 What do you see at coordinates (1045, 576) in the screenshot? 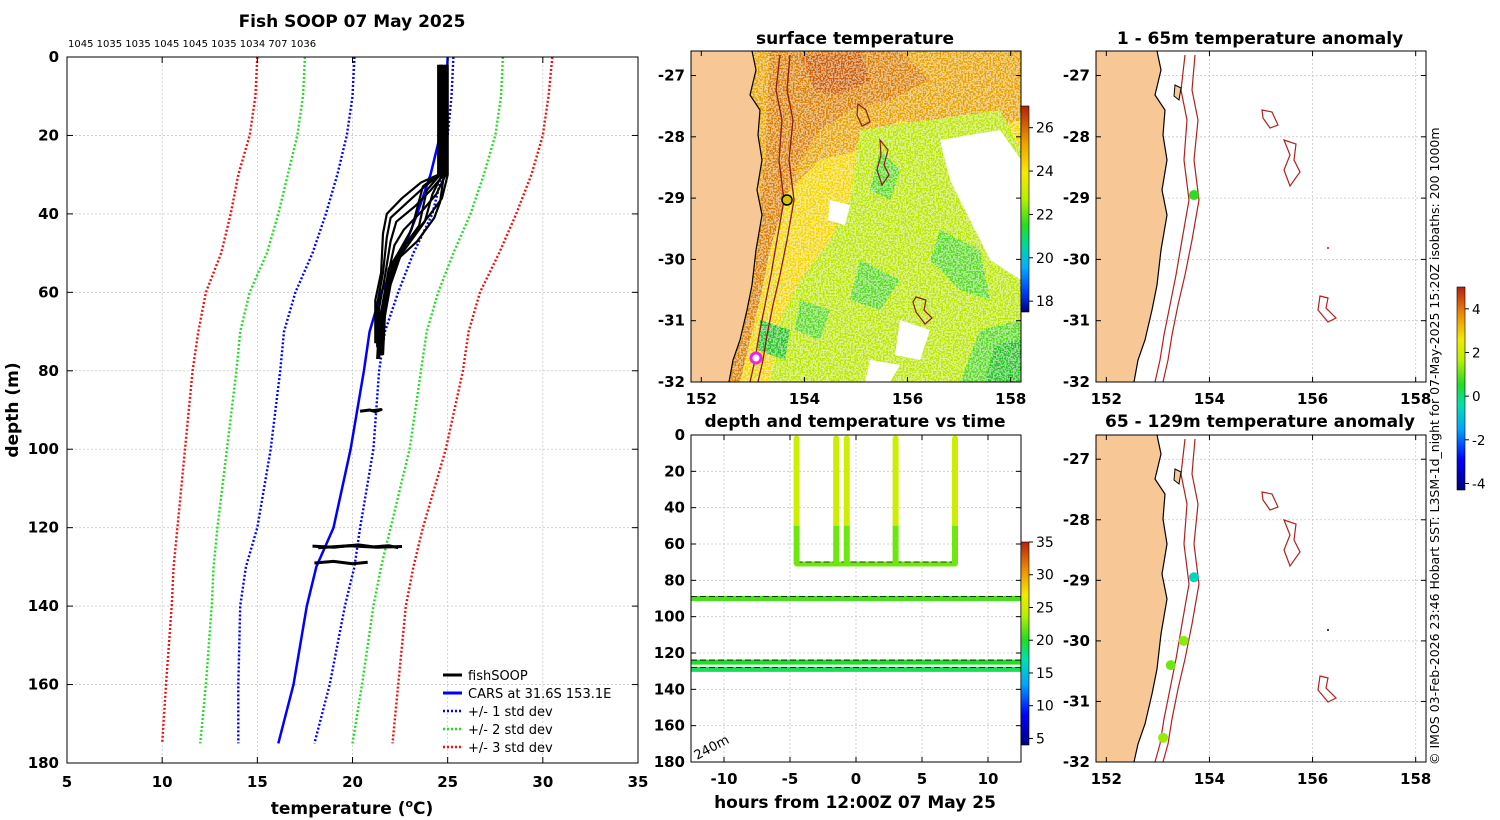
I see `depth-time-colorbar-tick-label: 30` at bounding box center [1045, 576].